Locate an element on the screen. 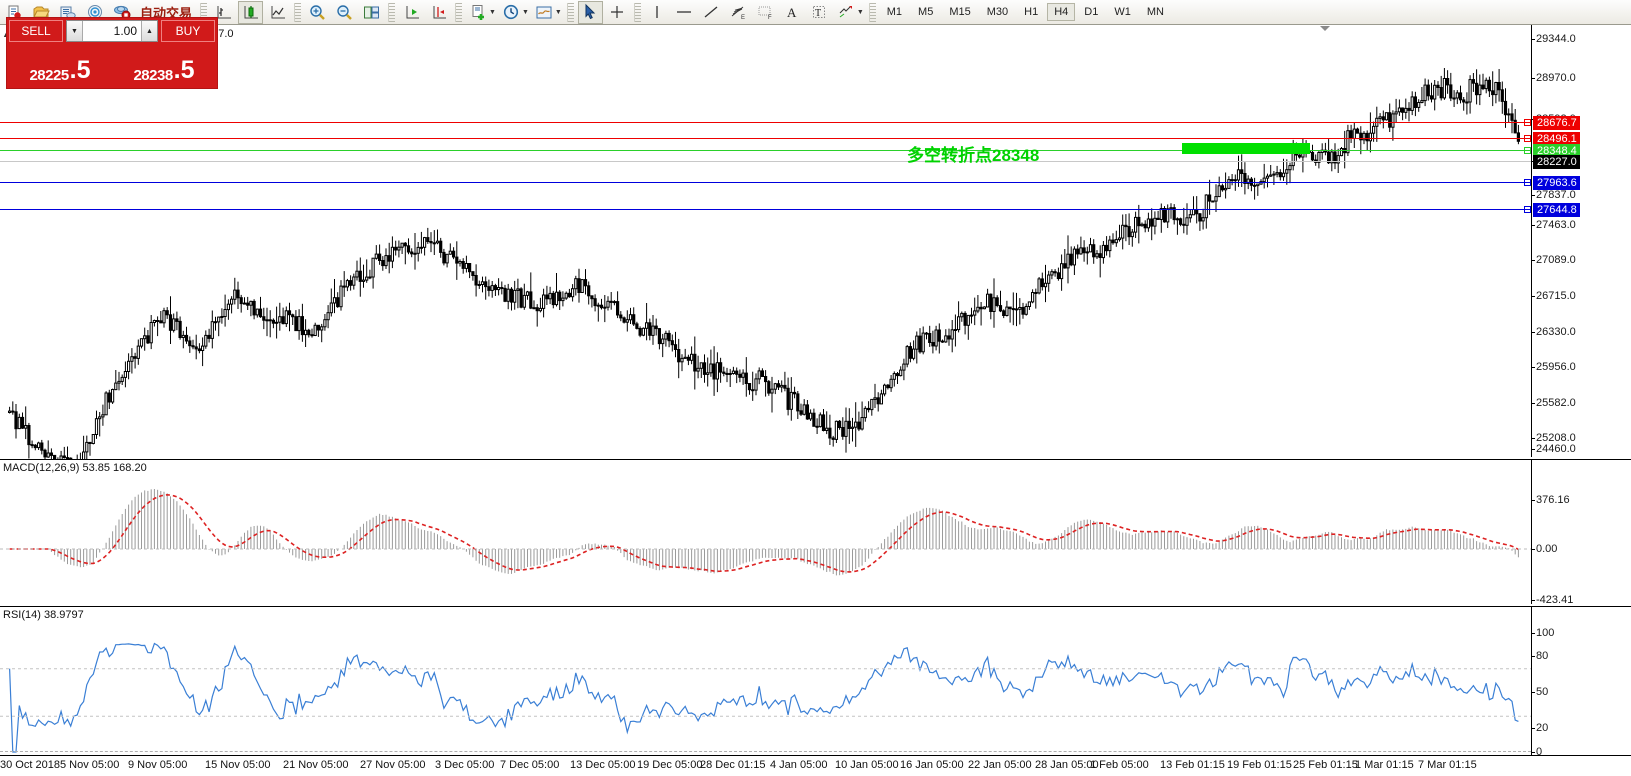 This screenshot has height=776, width=1631. price-tick: 25956.0 is located at coordinates (1553, 367).